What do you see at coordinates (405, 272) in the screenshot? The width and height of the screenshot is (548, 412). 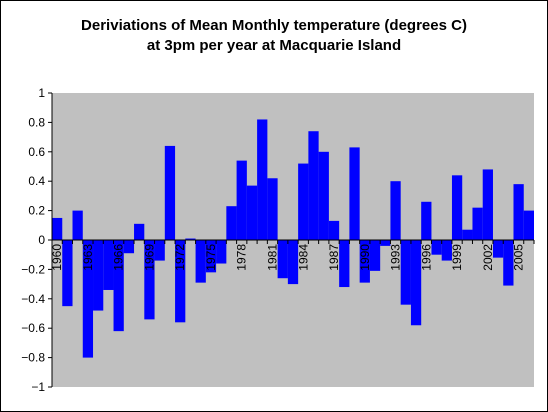 I see `bar-1994` at bounding box center [405, 272].